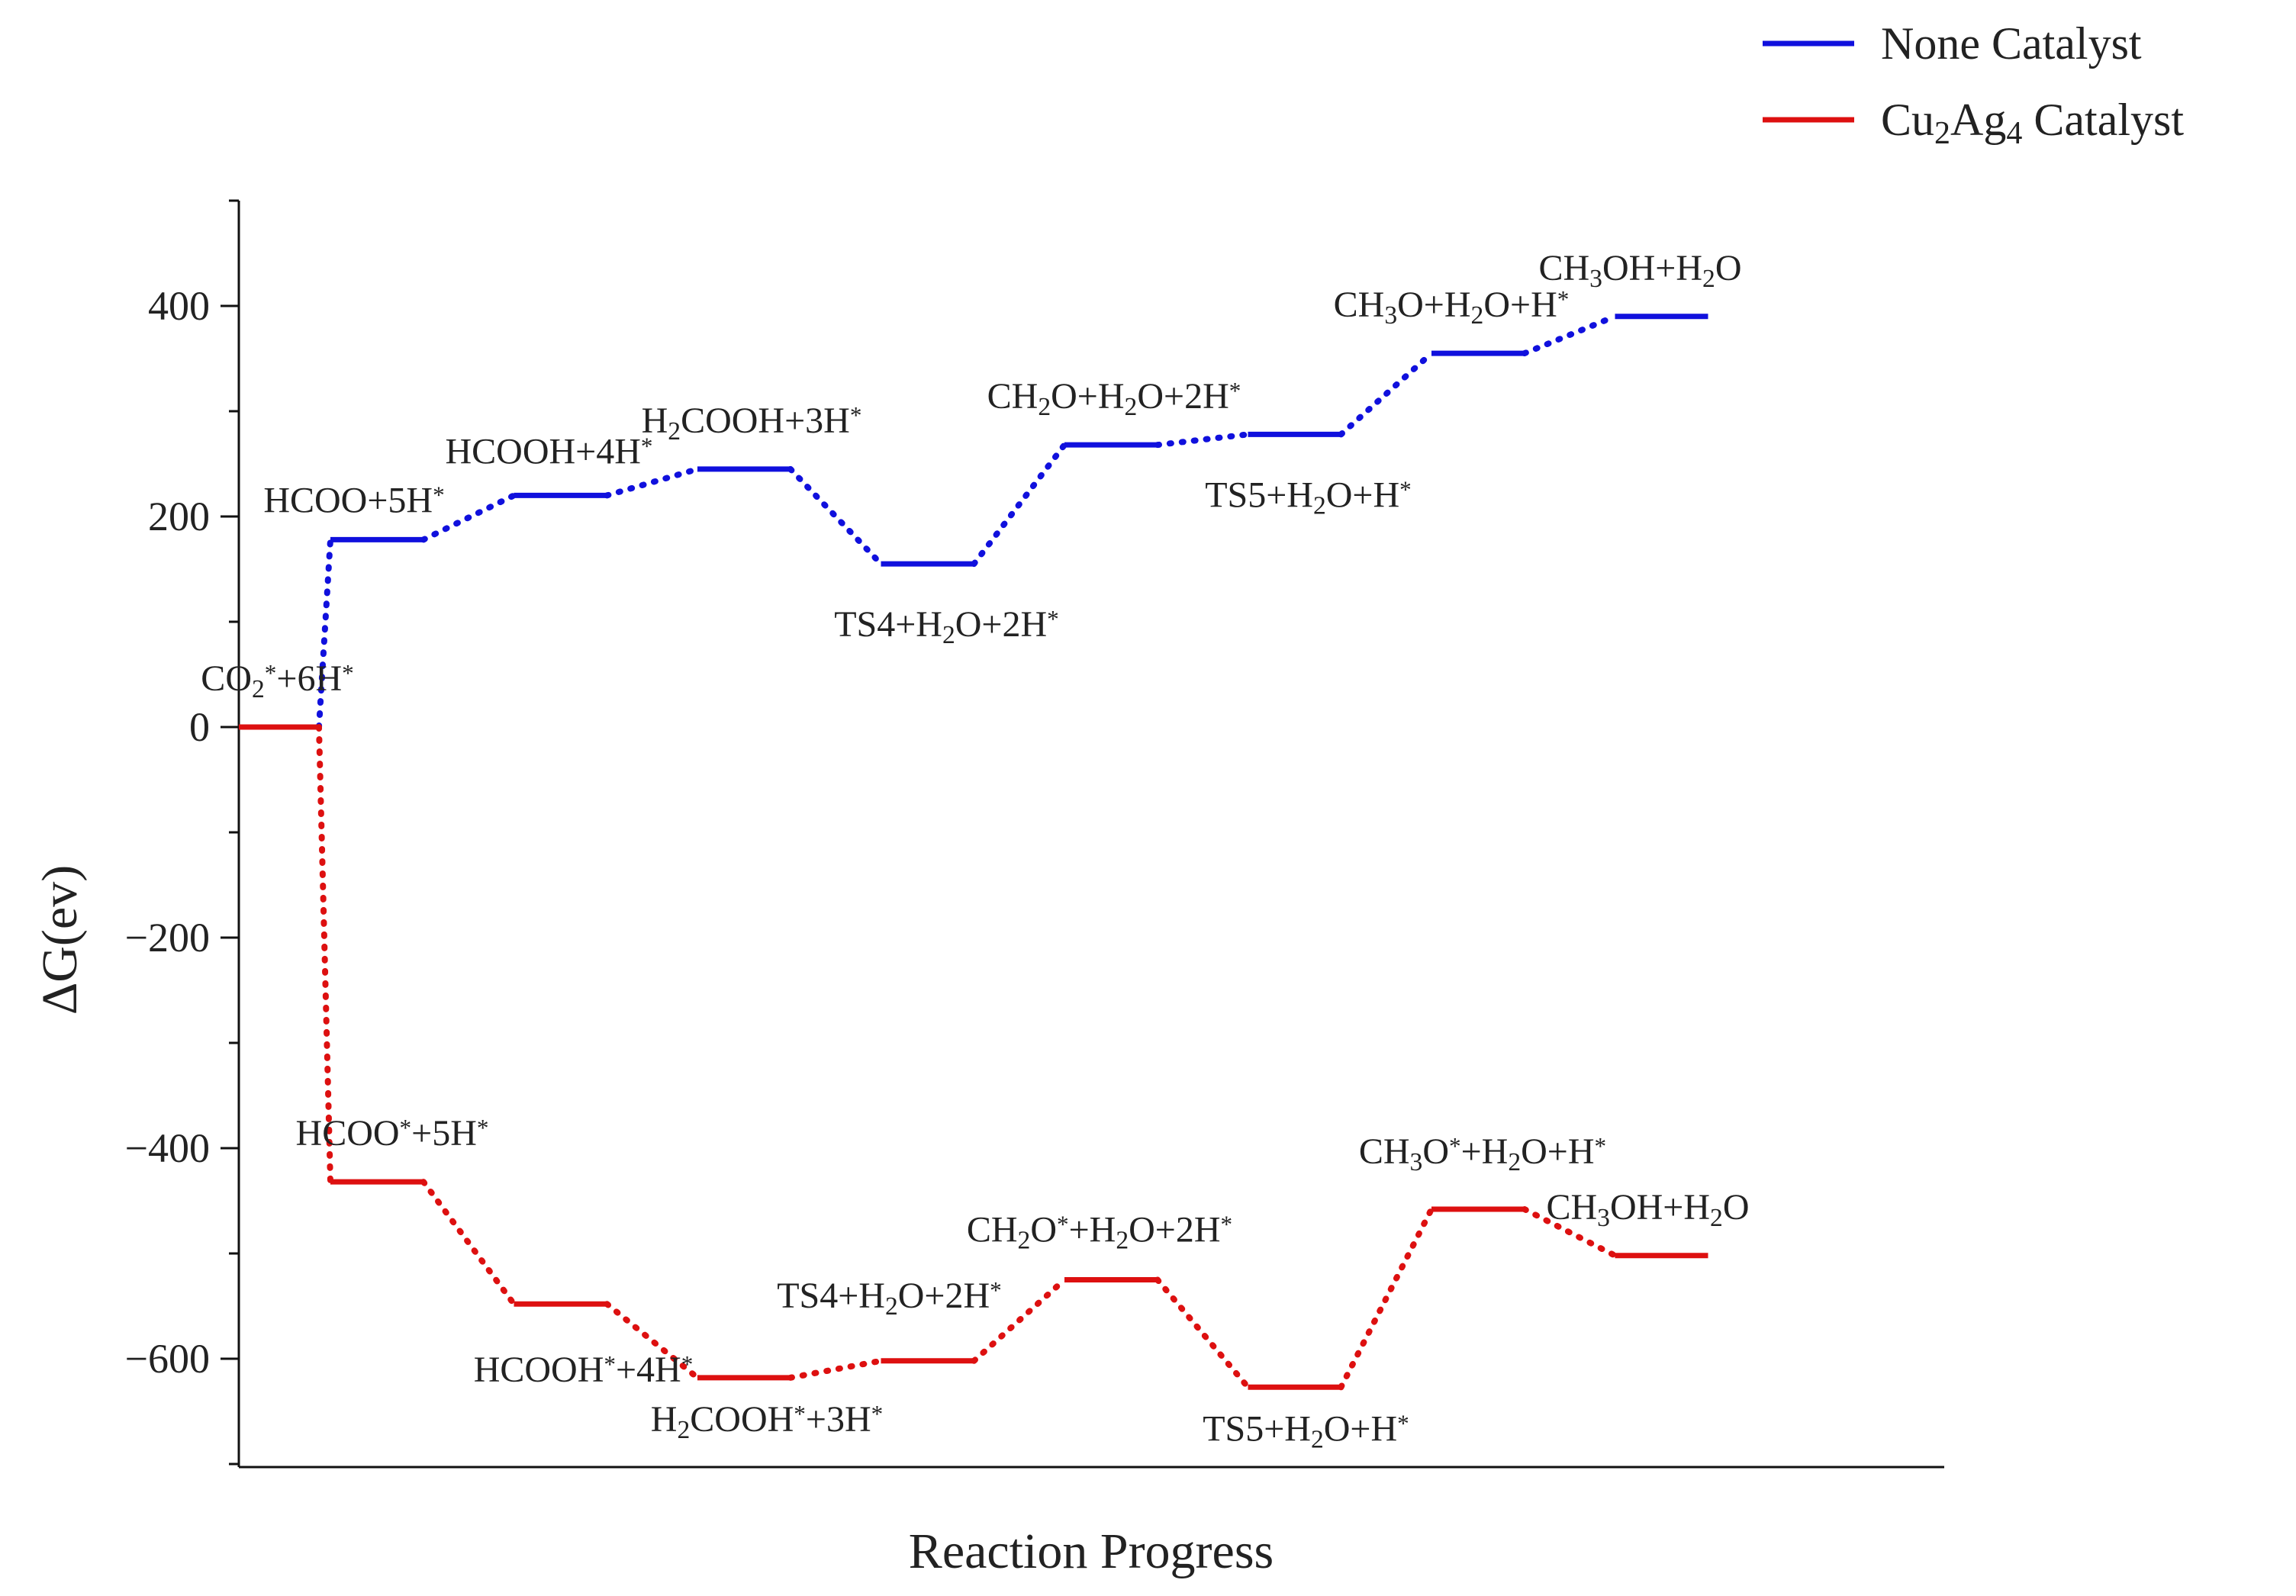 The height and width of the screenshot is (1596, 2296). Describe the element at coordinates (167, 938) in the screenshot. I see `y-tick-label: −200` at that location.